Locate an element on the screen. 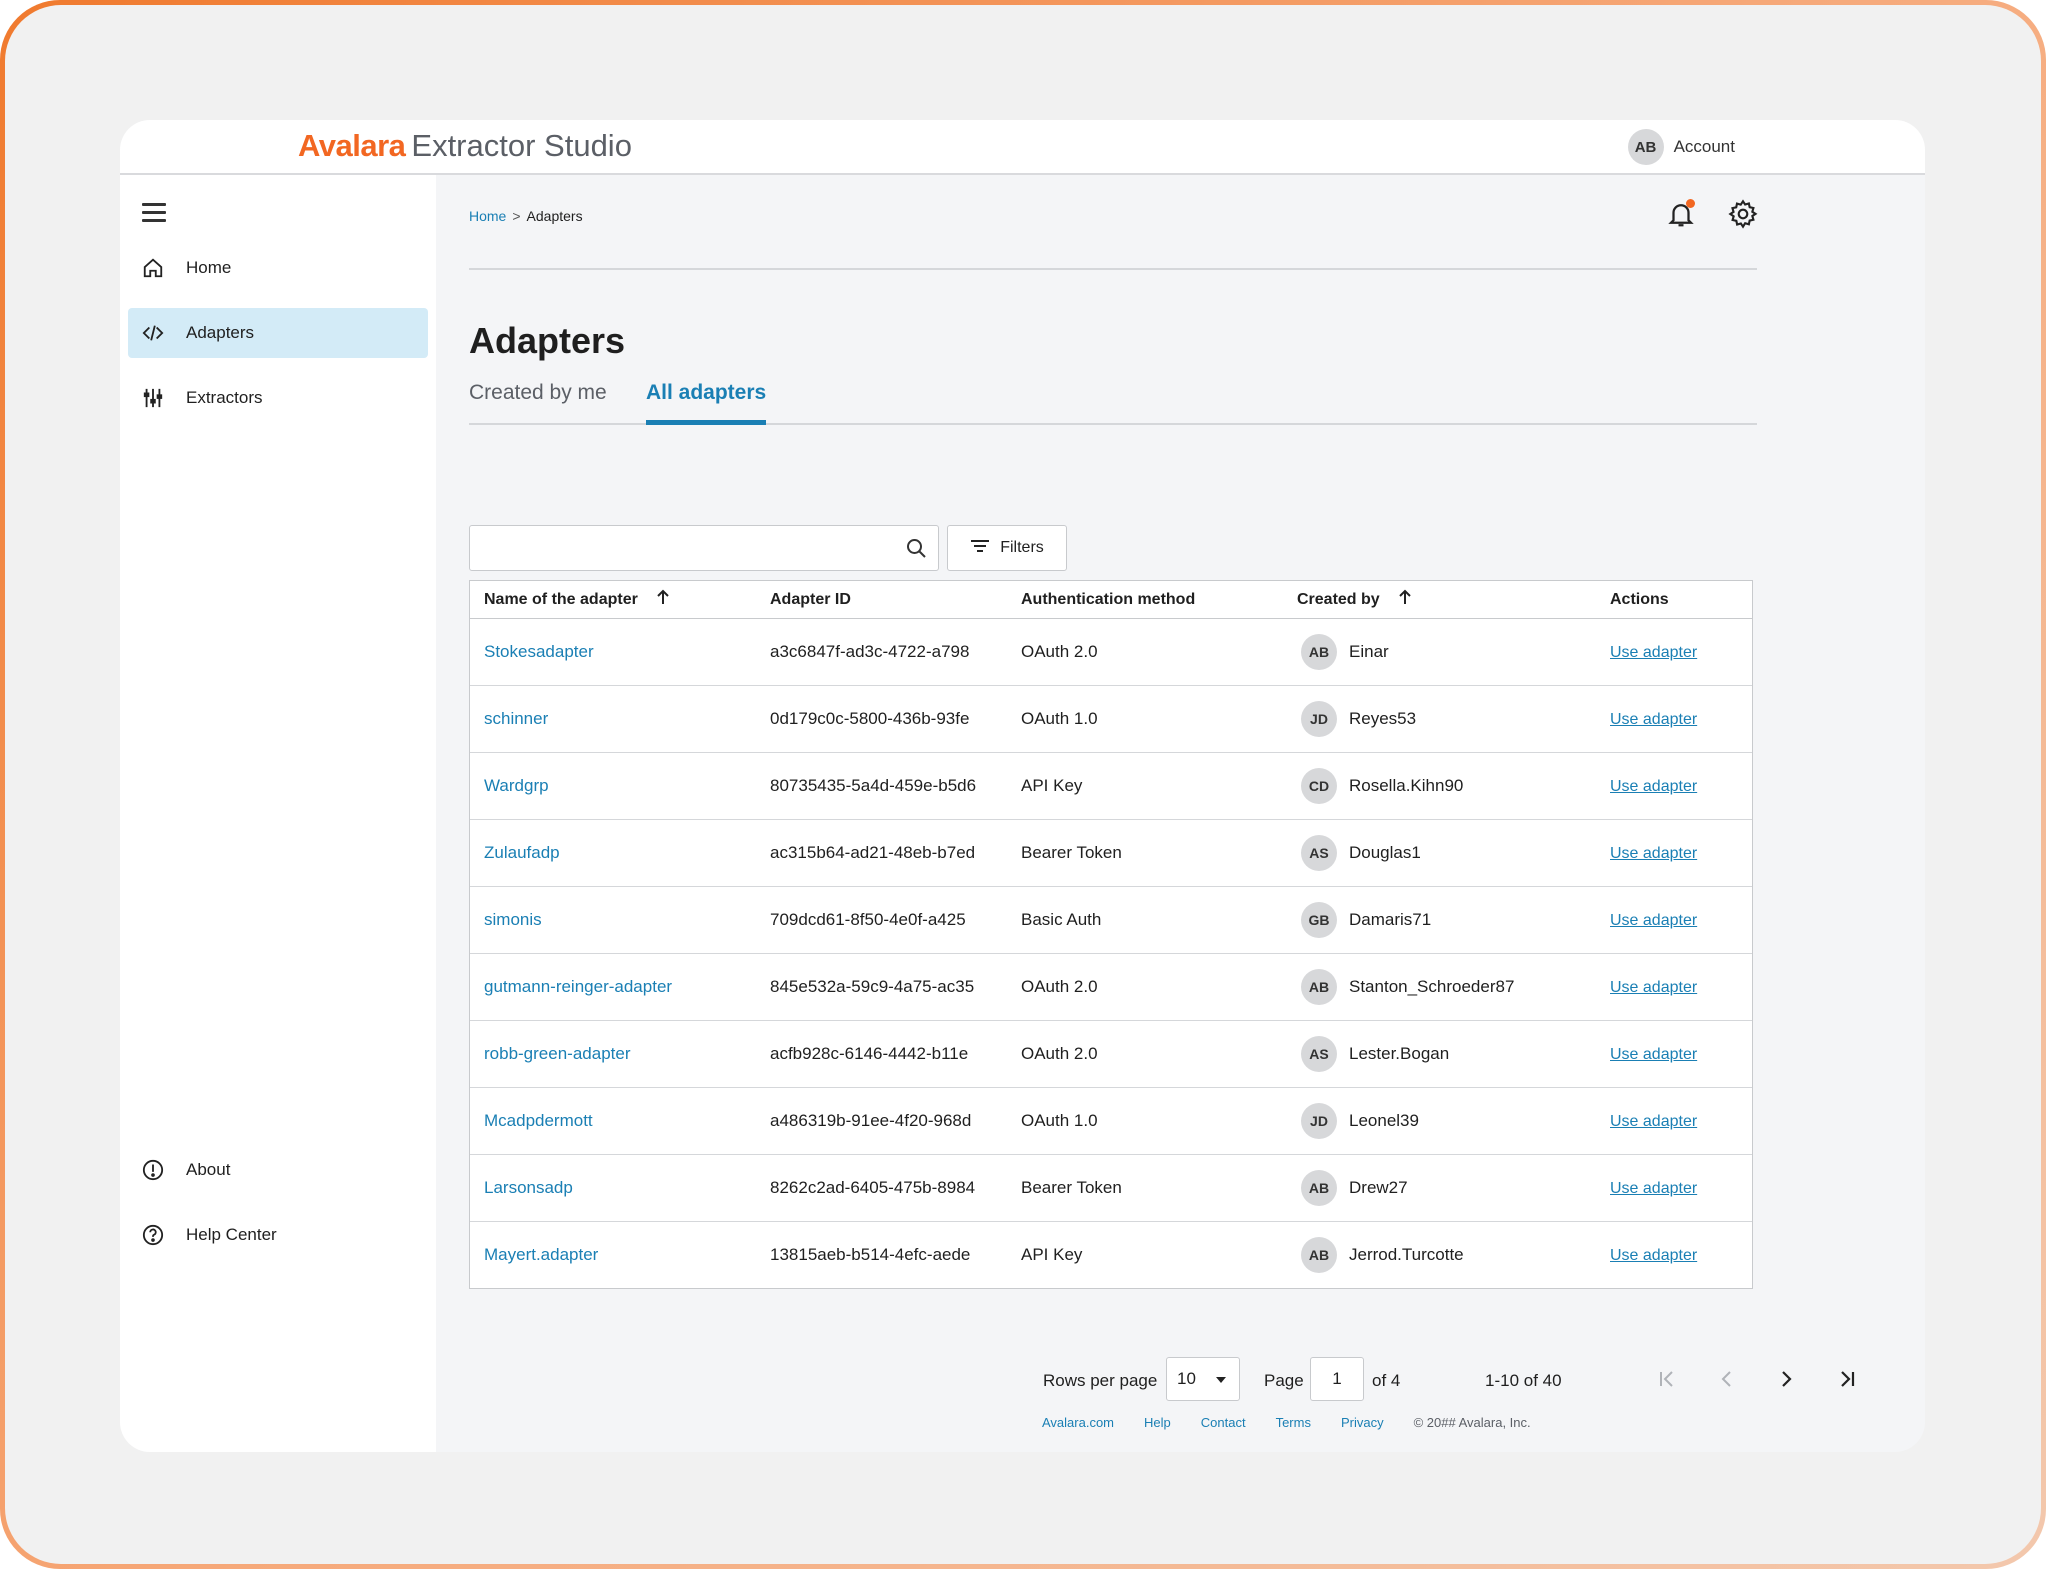 The width and height of the screenshot is (2046, 1569). creator-name: Stanton_Schroeder87 is located at coordinates (1432, 986).